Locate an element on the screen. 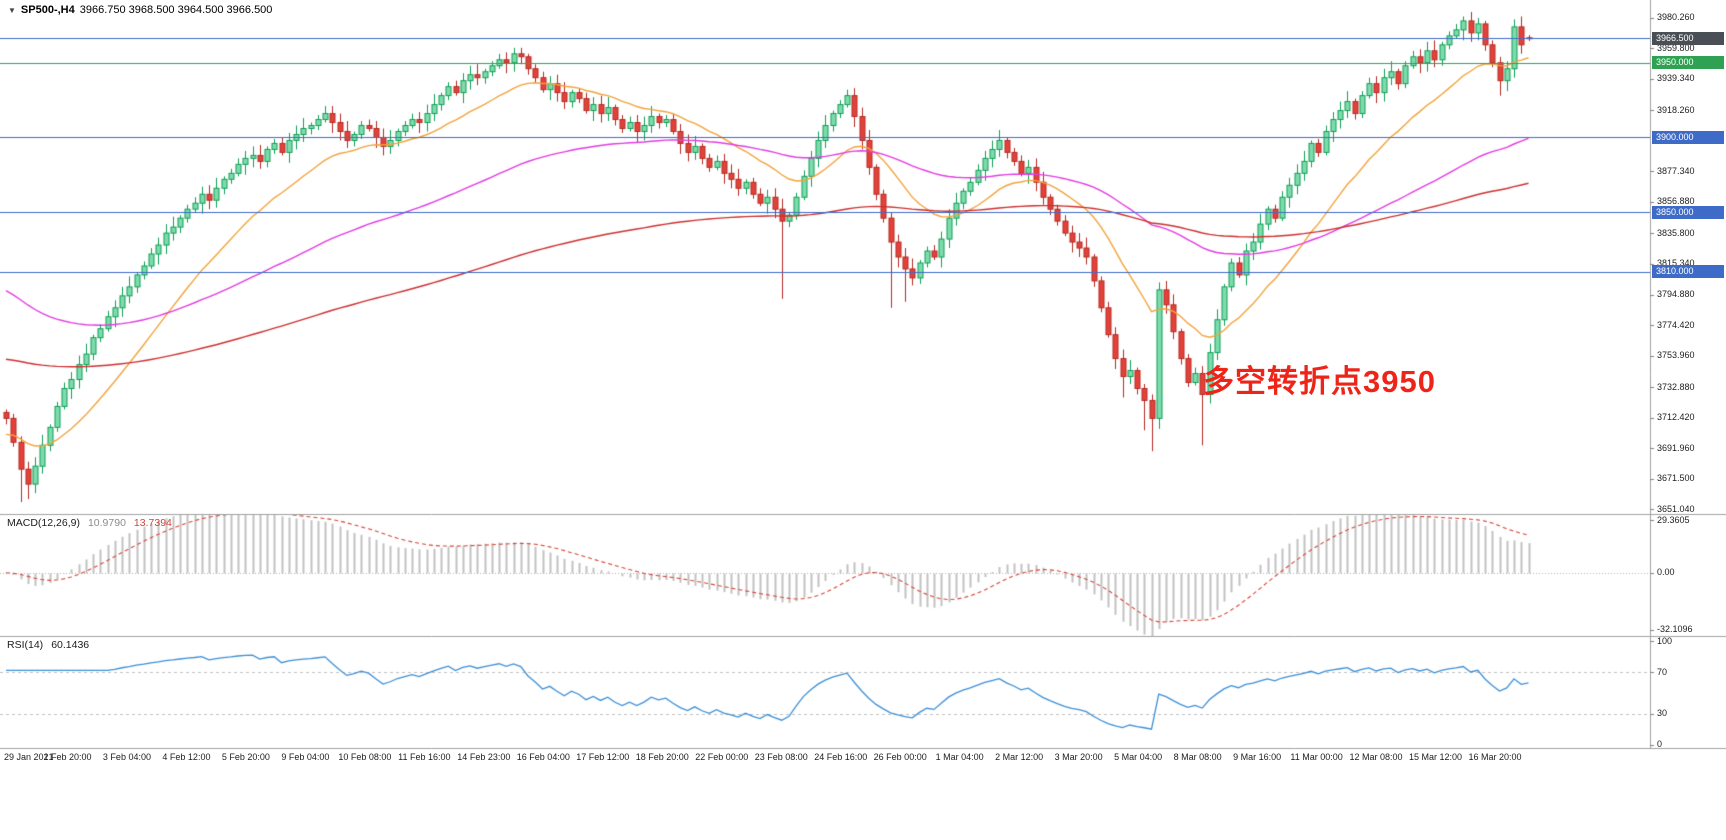 The width and height of the screenshot is (1726, 840). chart-annotation: 多空转折点3950 is located at coordinates (1319, 381).